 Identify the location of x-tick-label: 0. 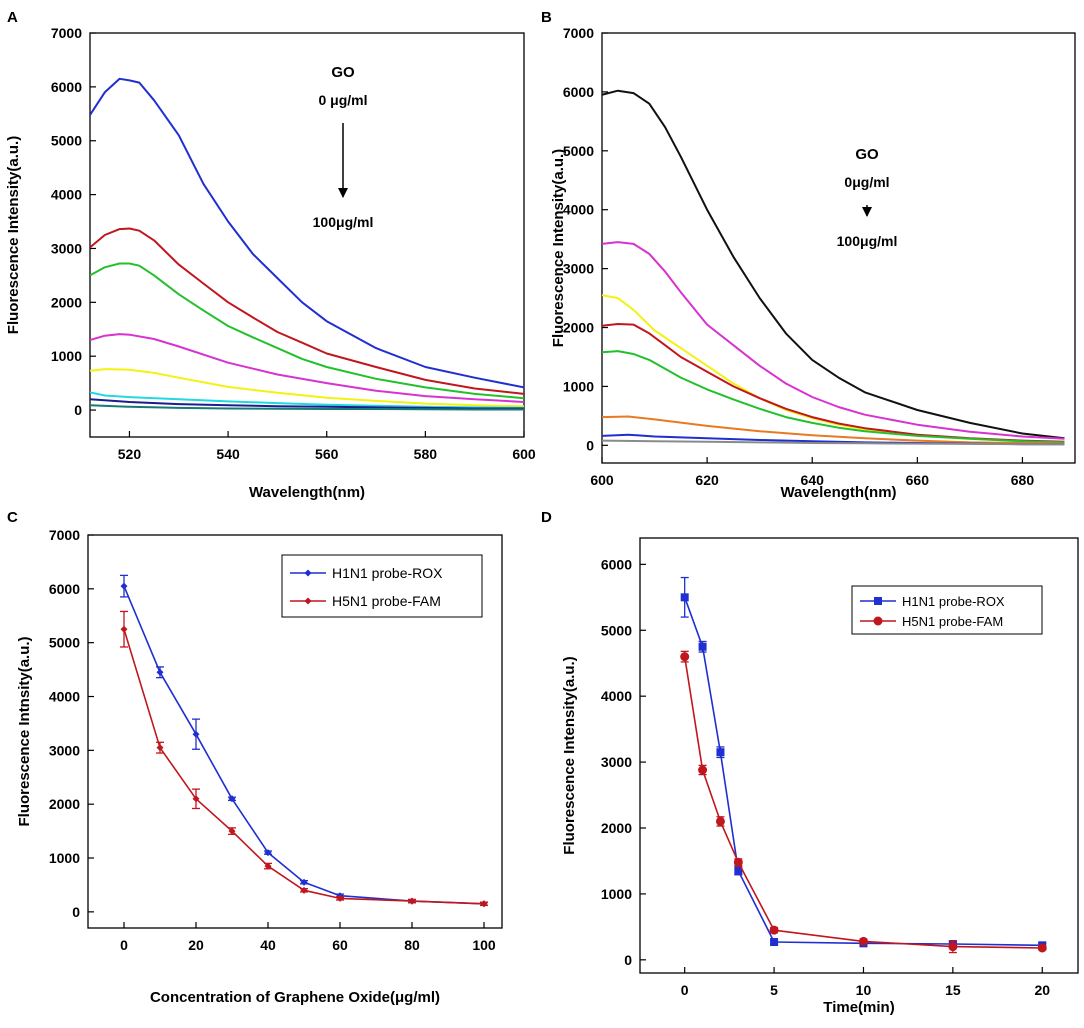
(124, 945).